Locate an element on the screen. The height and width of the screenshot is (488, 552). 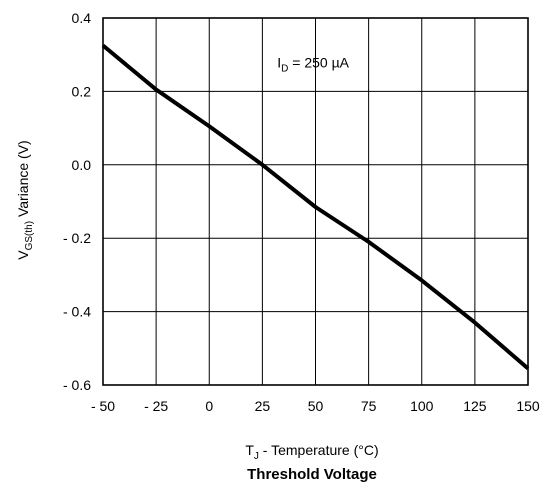
test-condition-annotation: ID = 250 µA is located at coordinates (313, 65).